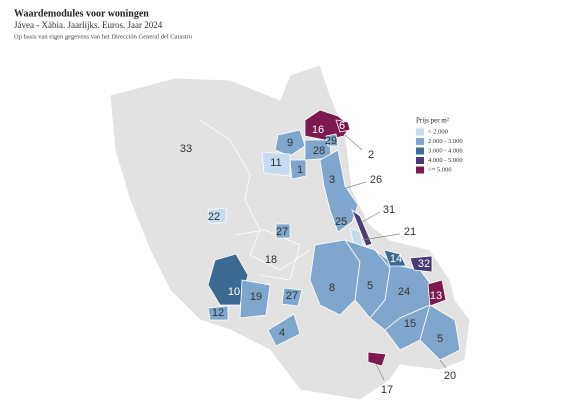 This screenshot has width=585, height=409. I want to click on zone-label: 6, so click(342, 126).